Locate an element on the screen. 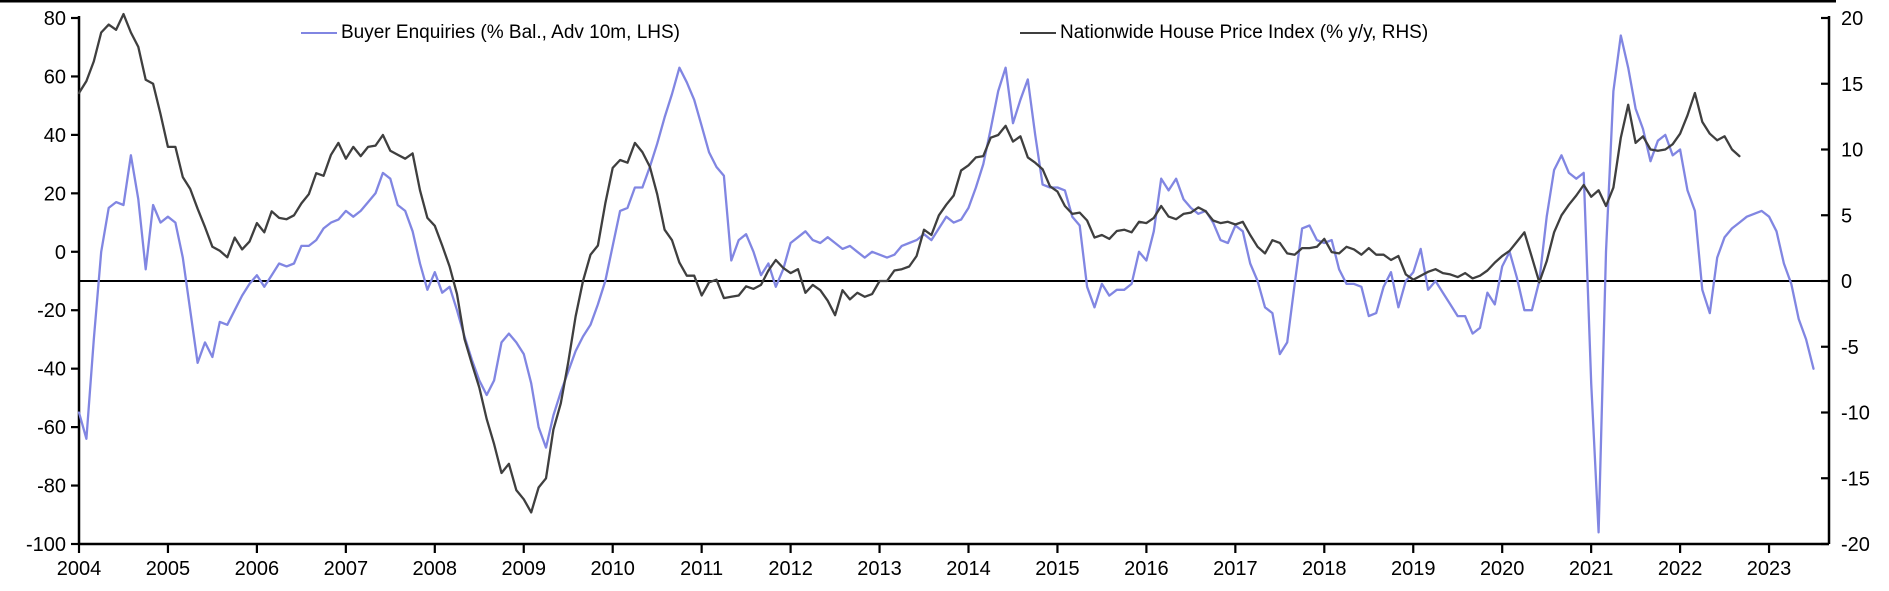  legend-label-buyer-enquiries: Buyer Enquiries (% Bal., Adv 10m, LHS) is located at coordinates (510, 32).